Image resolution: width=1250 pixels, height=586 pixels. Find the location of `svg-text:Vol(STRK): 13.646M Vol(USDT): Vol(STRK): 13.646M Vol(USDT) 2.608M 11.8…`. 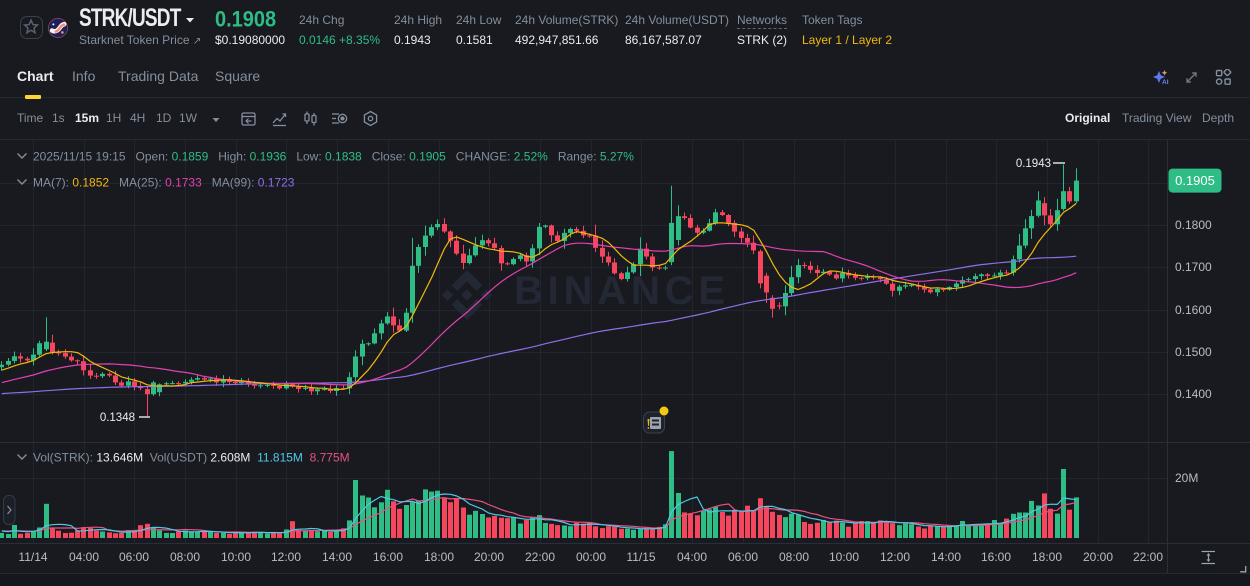

svg-text:Vol(STRK): 13.646M Vol(USDT): Vol(STRK): 13.646M Vol(USDT) 2.608M 11.8… is located at coordinates (191, 458).